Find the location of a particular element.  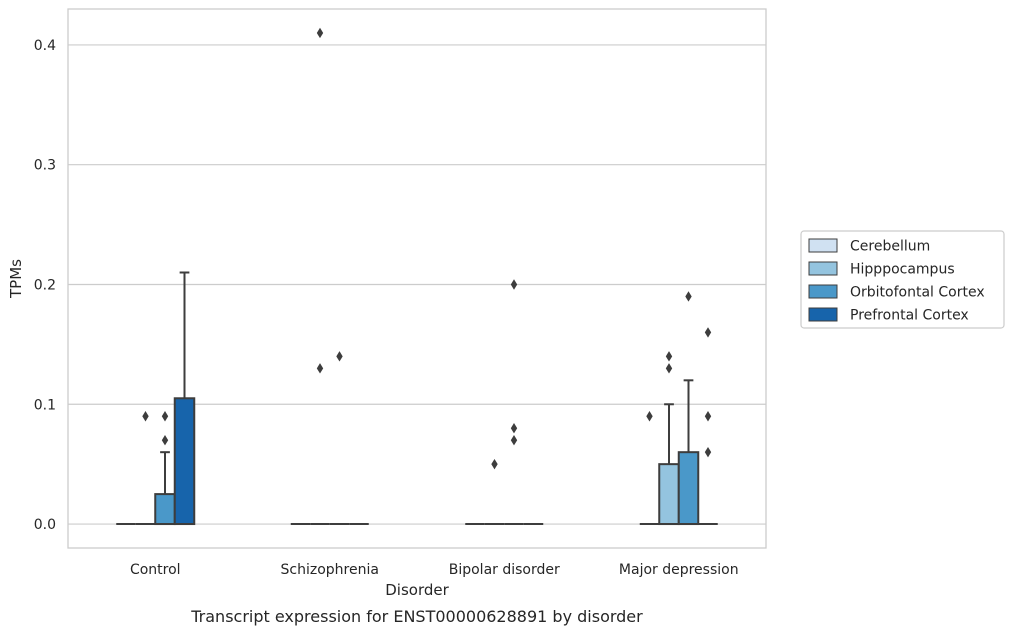

legend-label: Hipppocampus is located at coordinates (902, 270).